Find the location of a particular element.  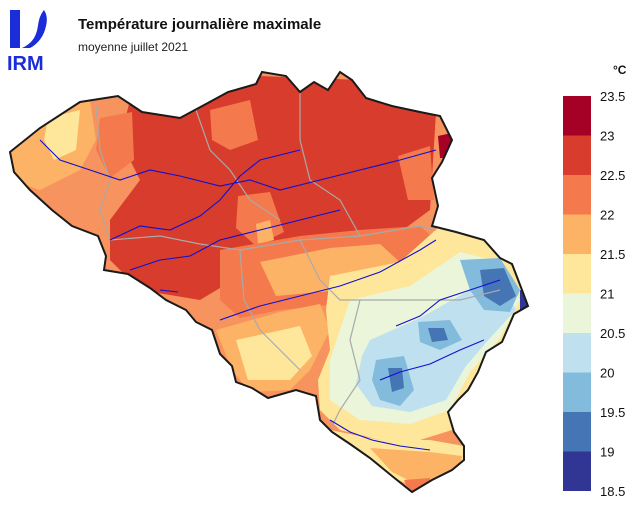

legend-tick-label: 22.5 is located at coordinates (612, 175).